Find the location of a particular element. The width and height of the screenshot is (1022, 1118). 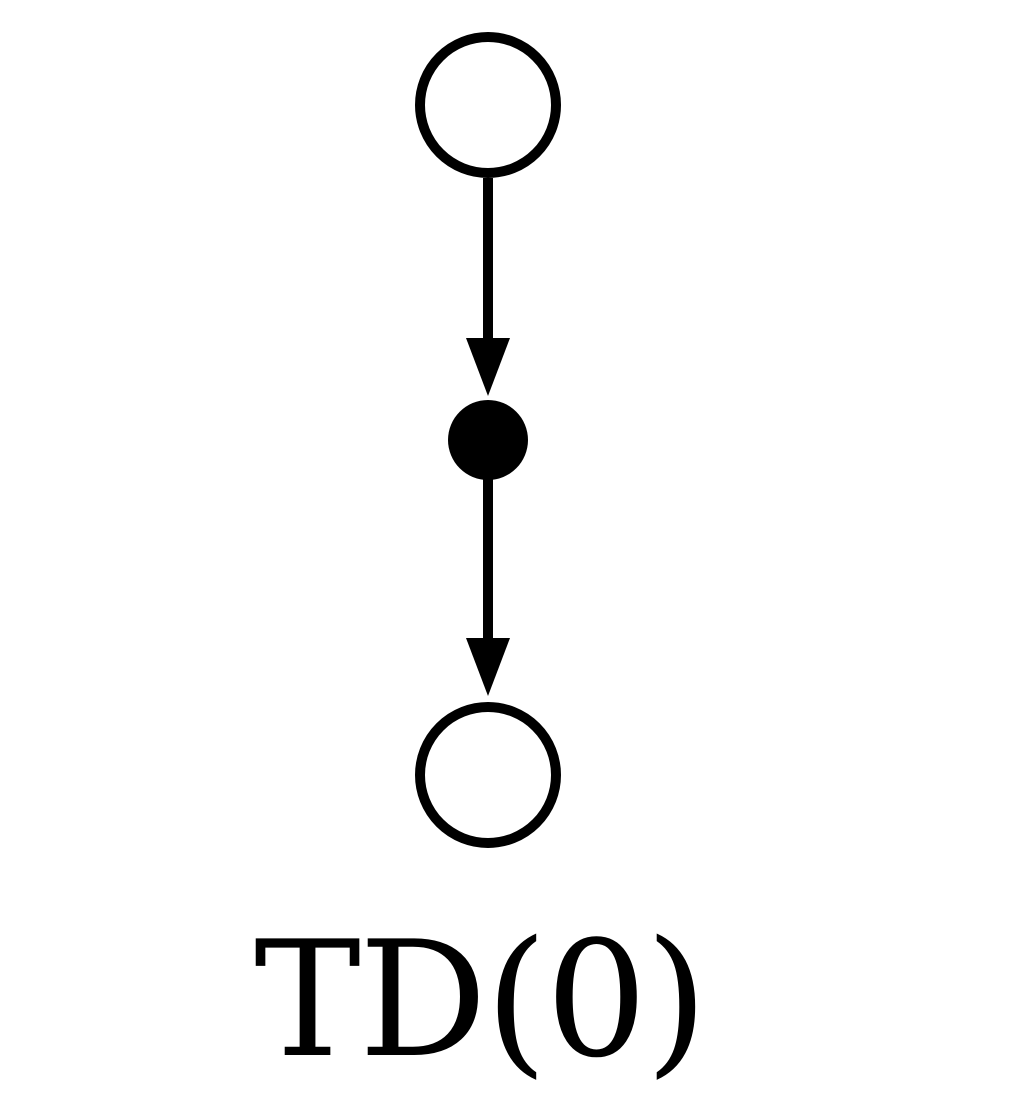

state-node-bottom is located at coordinates (488, 775).